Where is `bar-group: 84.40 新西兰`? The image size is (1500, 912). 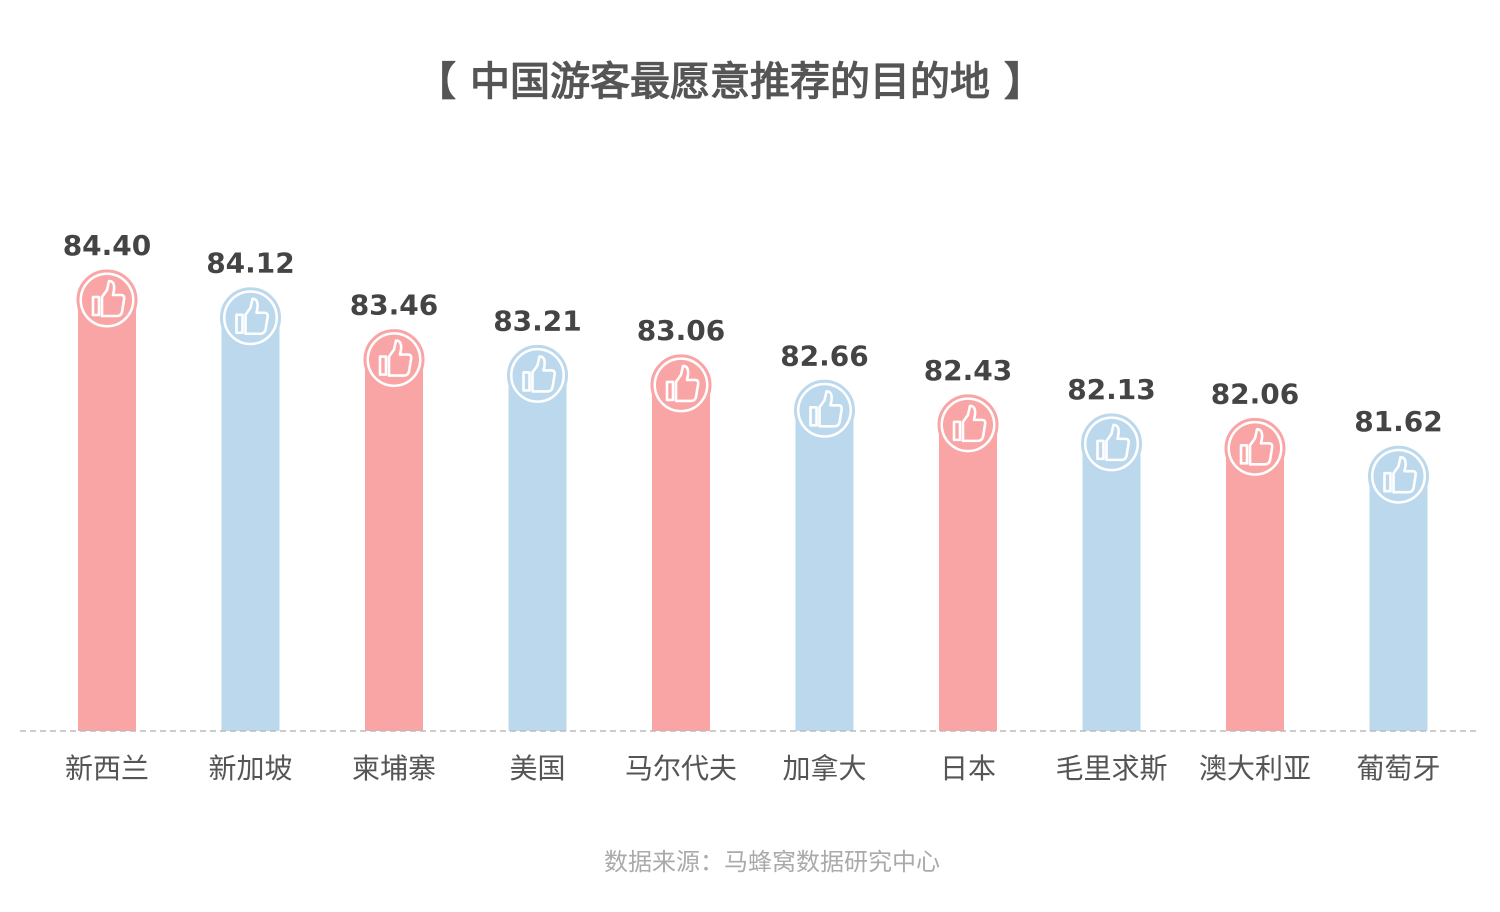
bar-group: 84.40 新西兰 is located at coordinates (107, 507).